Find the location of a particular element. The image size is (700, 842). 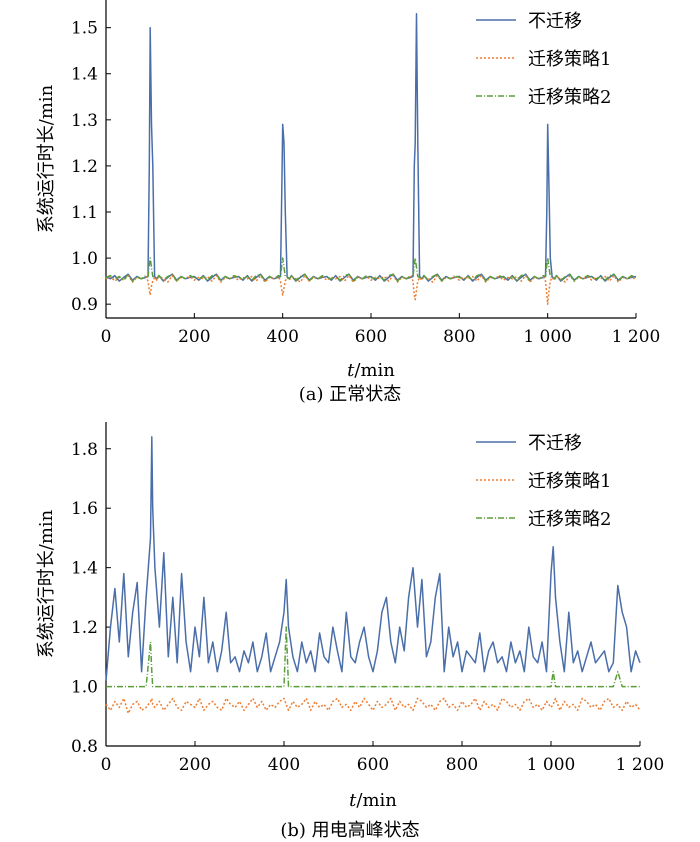

chart-caption: (a) 正常状态 is located at coordinates (350, 394).